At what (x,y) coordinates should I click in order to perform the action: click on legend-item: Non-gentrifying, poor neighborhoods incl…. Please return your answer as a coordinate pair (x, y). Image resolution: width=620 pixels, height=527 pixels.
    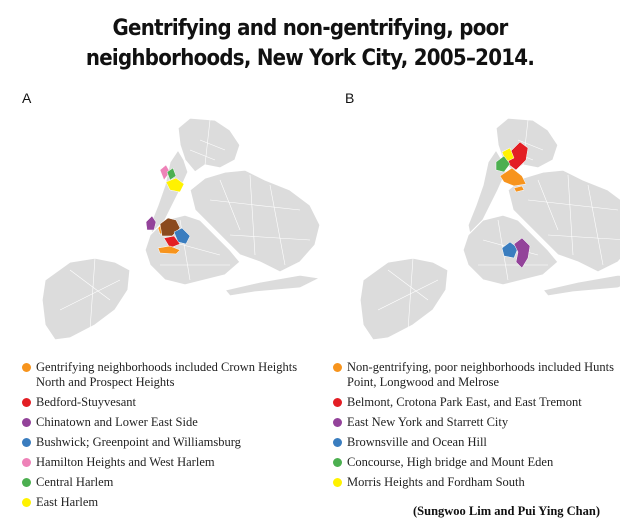
    Looking at the image, I should click on (475, 375).